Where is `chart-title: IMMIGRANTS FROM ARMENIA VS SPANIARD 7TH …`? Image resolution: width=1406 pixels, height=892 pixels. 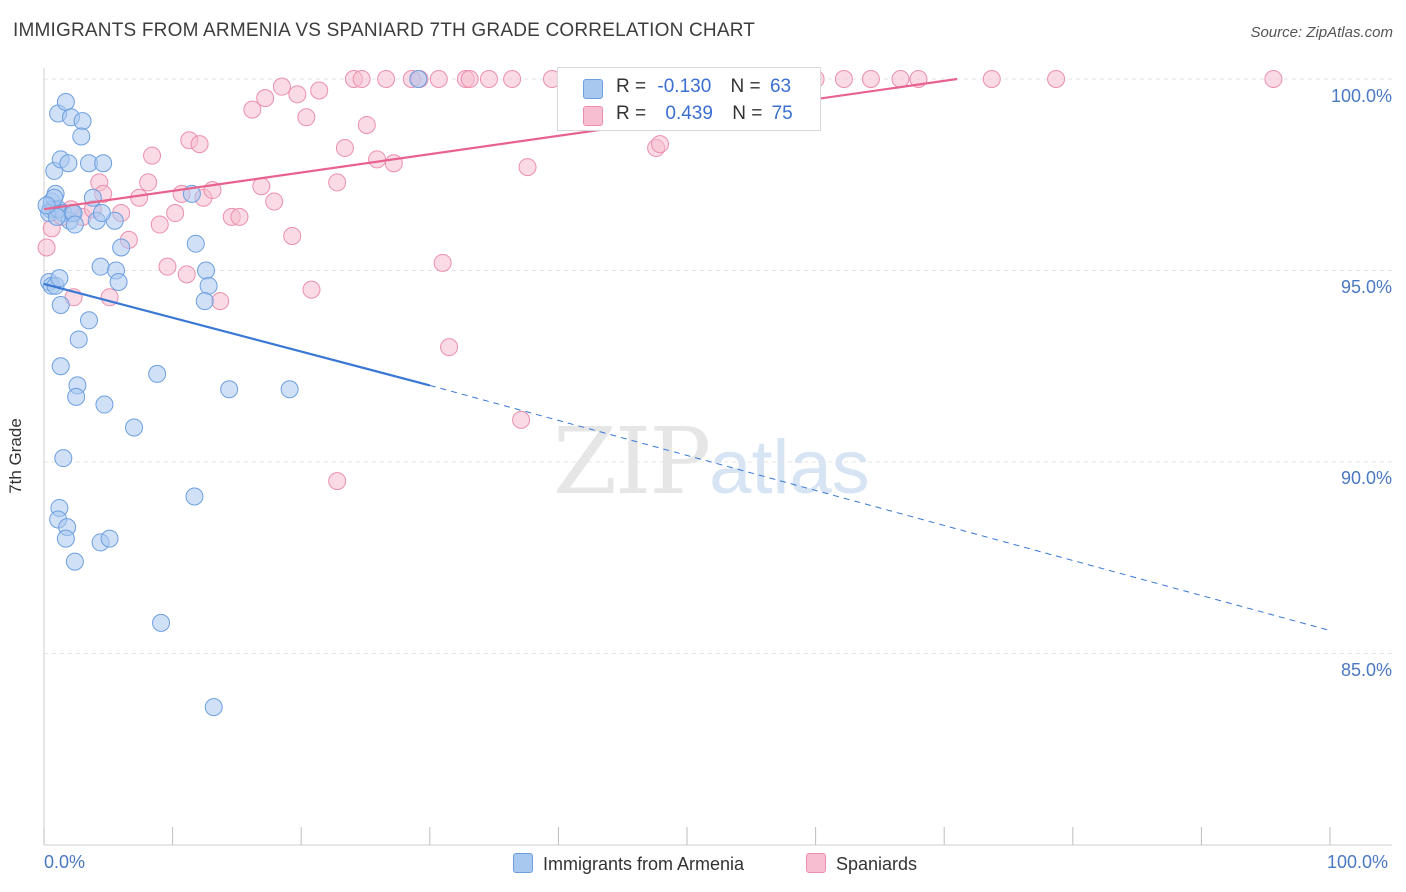 chart-title: IMMIGRANTS FROM ARMENIA VS SPANIARD 7TH … is located at coordinates (384, 30).